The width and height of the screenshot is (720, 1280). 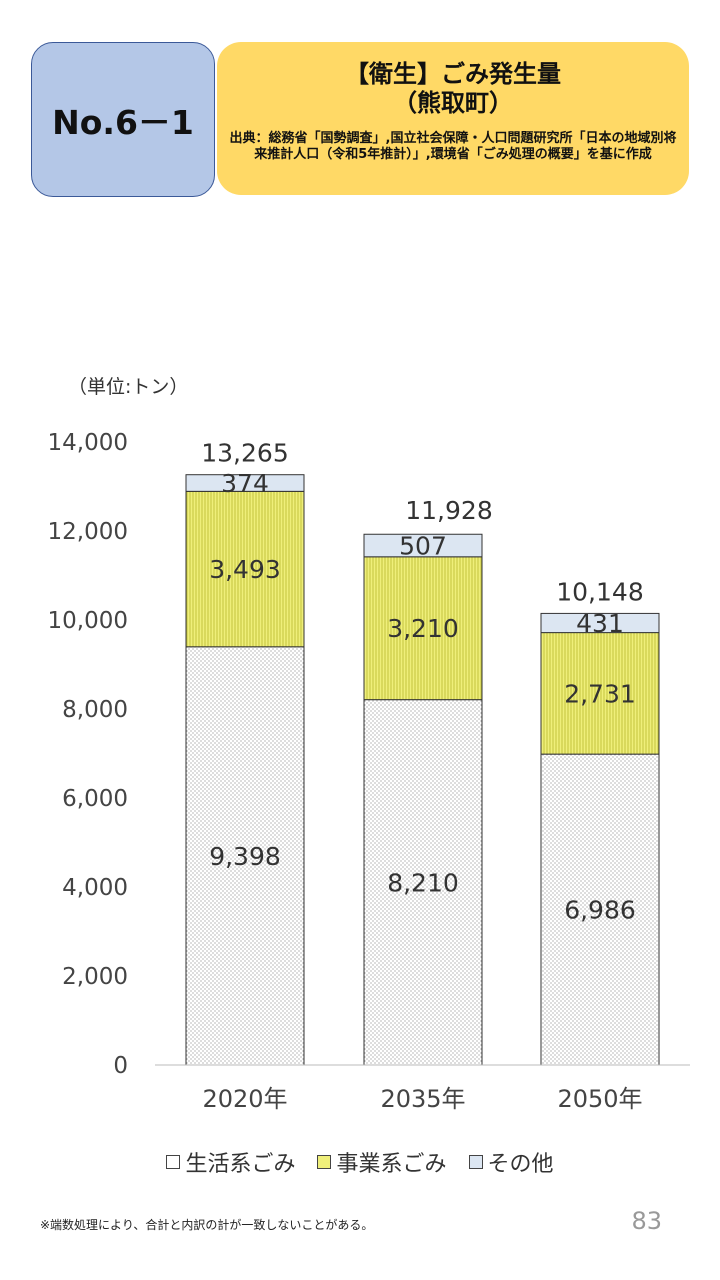 I want to click on data-label: 2,731, so click(x=600, y=693).